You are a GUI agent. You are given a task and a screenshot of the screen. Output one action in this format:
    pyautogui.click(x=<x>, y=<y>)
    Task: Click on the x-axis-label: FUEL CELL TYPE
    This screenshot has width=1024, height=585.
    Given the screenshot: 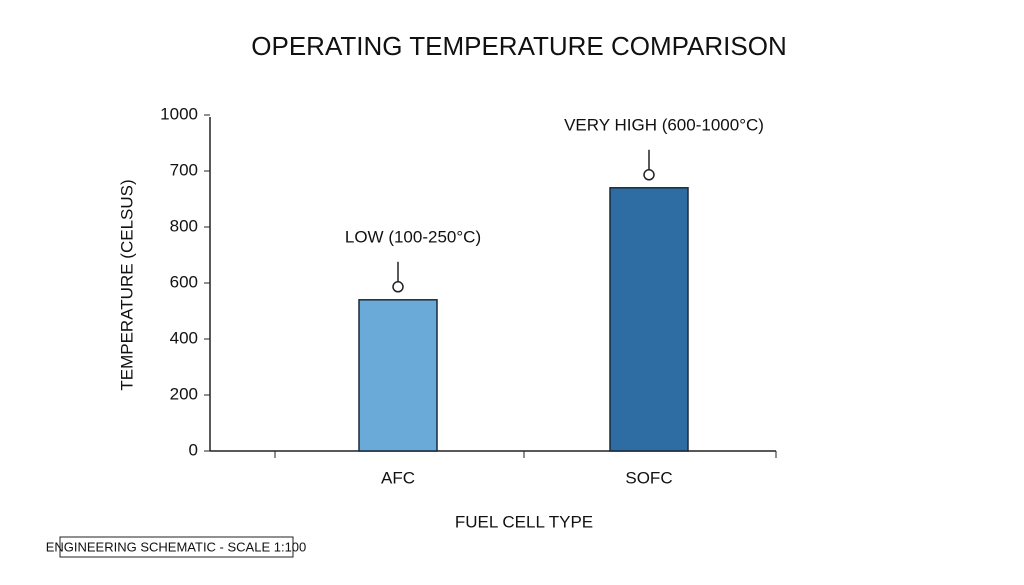 What is the action you would take?
    pyautogui.click(x=524, y=521)
    